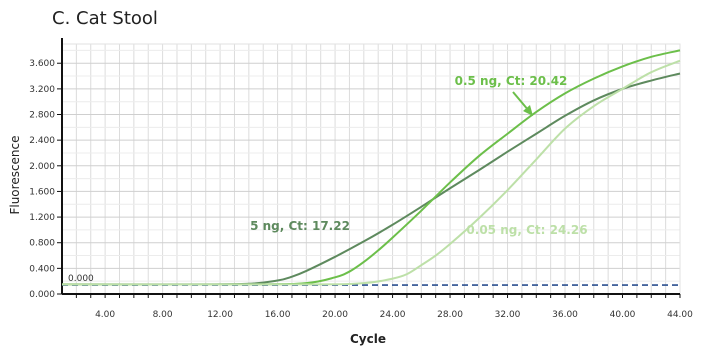  Describe the element at coordinates (42, 295) in the screenshot. I see `y-tick-label: 0.000` at that location.